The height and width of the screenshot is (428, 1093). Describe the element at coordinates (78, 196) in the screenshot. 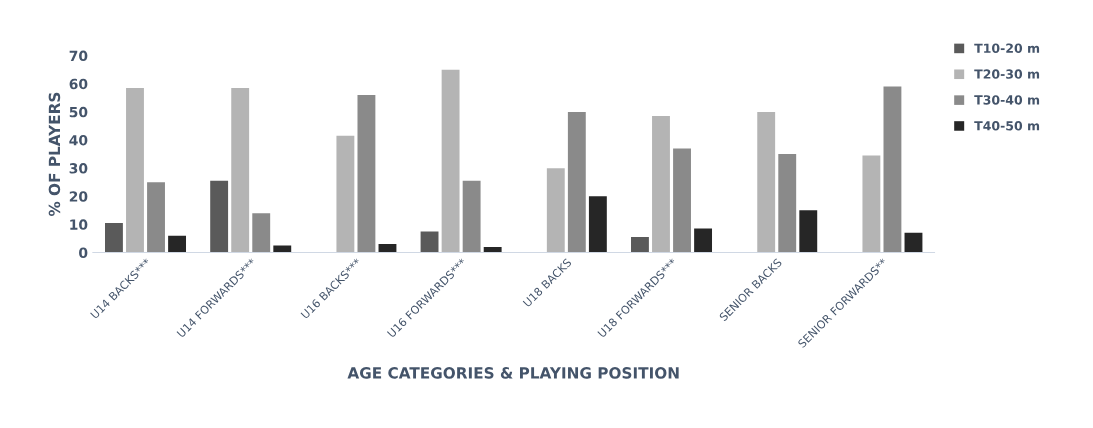

I see `y-tick-label: 20` at that location.